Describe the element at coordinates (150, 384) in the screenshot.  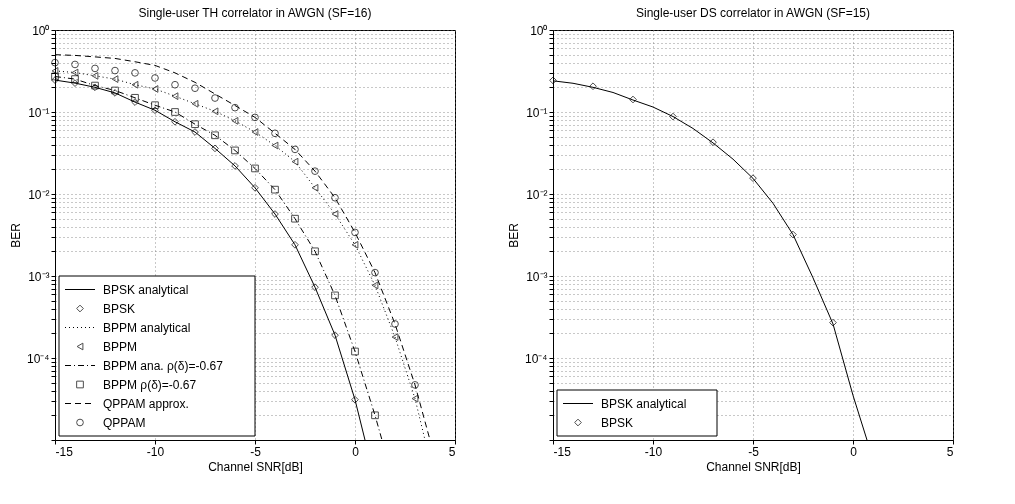
I see `legend-label: BPPM ρ(δ)=-0.67` at that location.